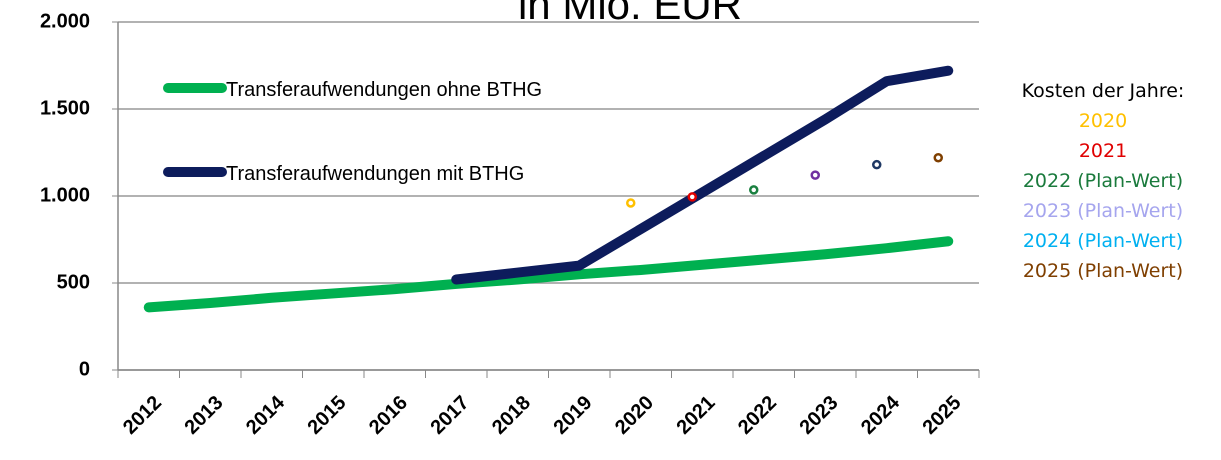  I want to click on legend-label: Transferaufwendungen mit BTHG, so click(375, 174).